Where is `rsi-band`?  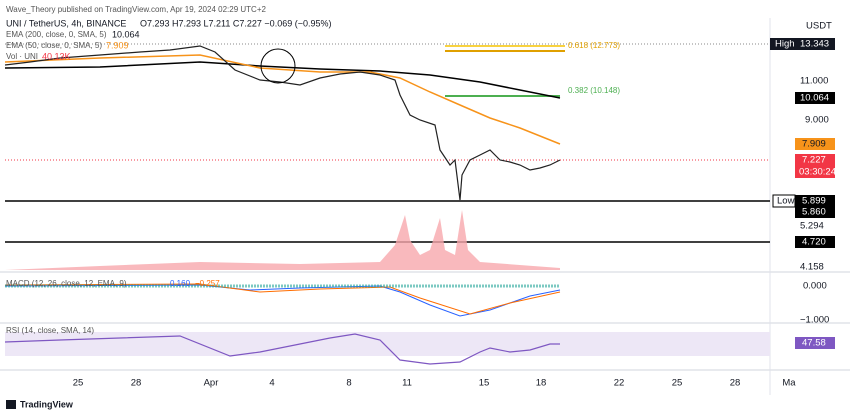
rsi-band is located at coordinates (387, 344).